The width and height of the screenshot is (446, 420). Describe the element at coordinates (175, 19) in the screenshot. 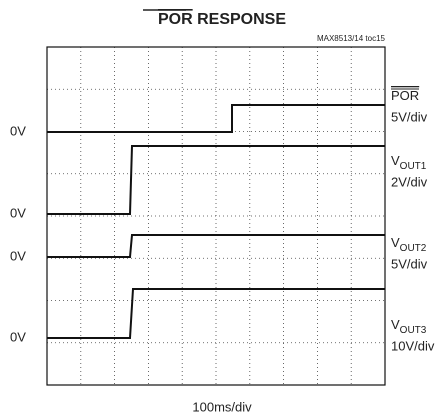

I see `title-overline: POR` at that location.